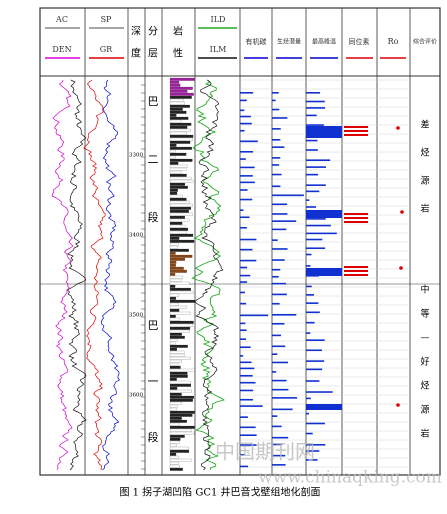 Image resolution: width=447 pixels, height=514 pixels. Describe the element at coordinates (324, 272) in the screenshot. I see `highlight-bar` at that location.